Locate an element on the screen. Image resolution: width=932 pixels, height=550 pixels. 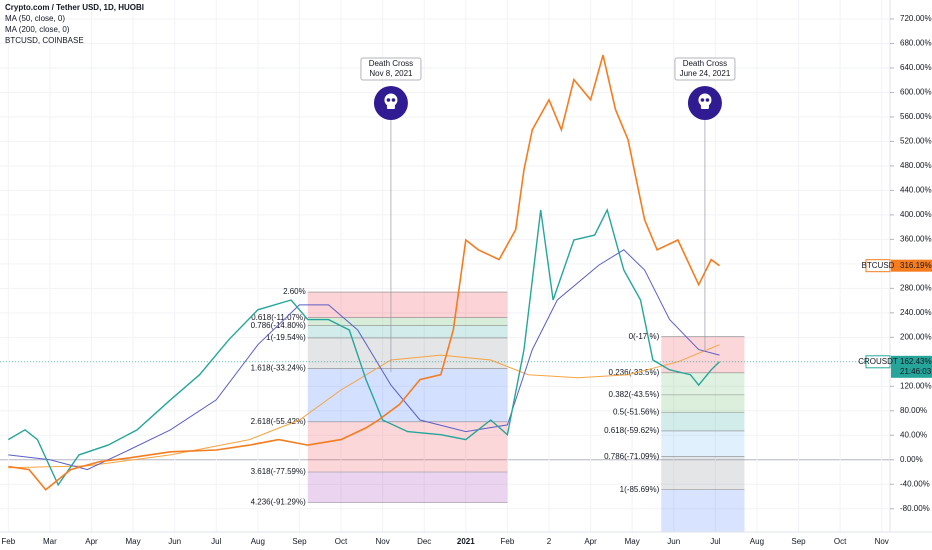
series-tag-name: CROUSDT is located at coordinates (878, 361).